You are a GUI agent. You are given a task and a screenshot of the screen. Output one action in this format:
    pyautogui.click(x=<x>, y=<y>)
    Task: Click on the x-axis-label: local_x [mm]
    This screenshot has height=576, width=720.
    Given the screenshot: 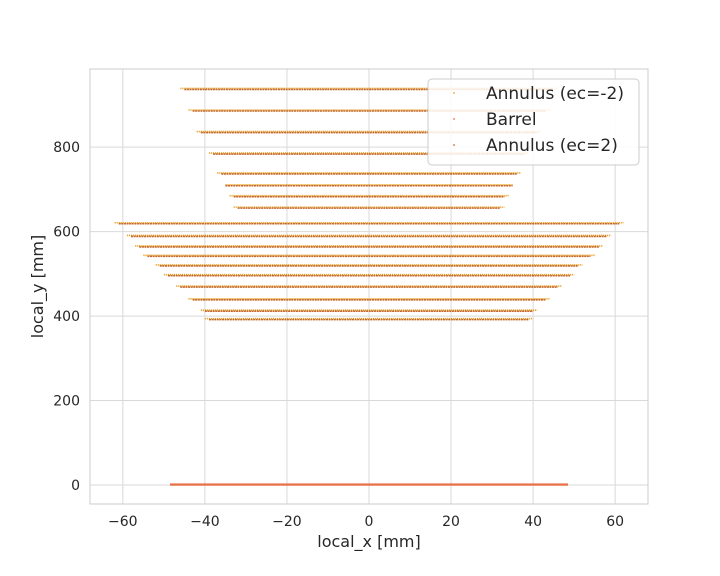 What is the action you would take?
    pyautogui.click(x=369, y=542)
    